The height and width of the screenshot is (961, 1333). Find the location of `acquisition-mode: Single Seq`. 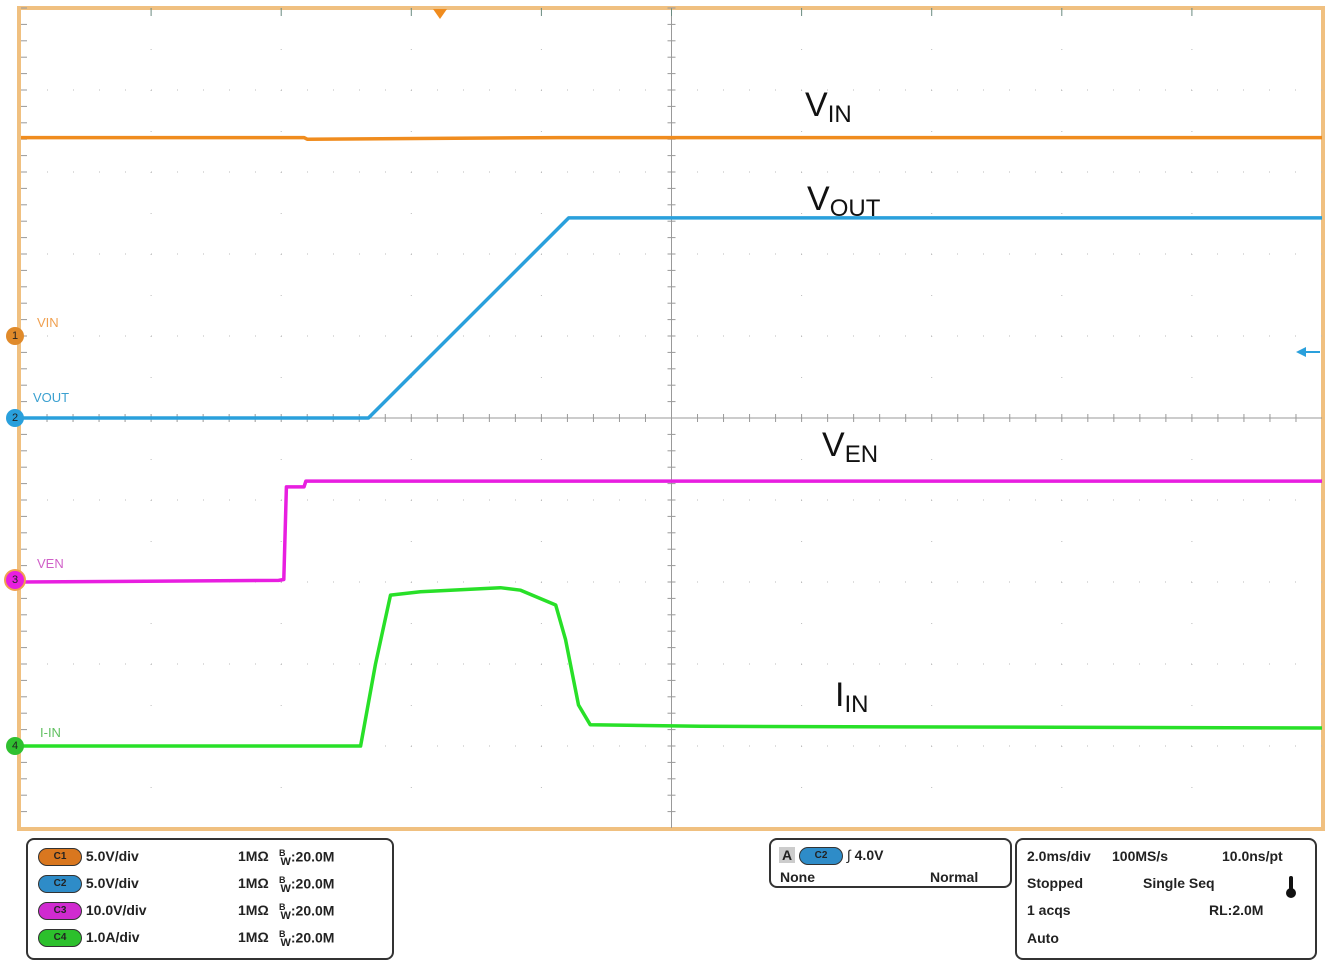

acquisition-mode: Single Seq is located at coordinates (1179, 883).